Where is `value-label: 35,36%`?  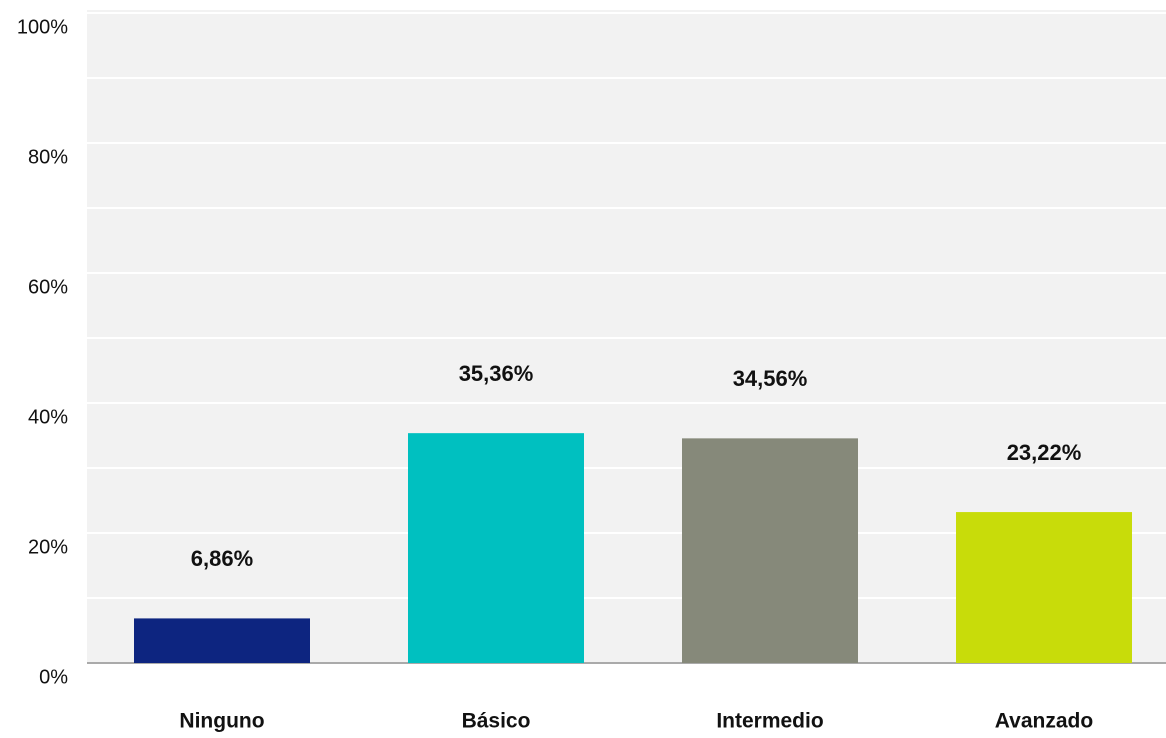 value-label: 35,36% is located at coordinates (496, 373).